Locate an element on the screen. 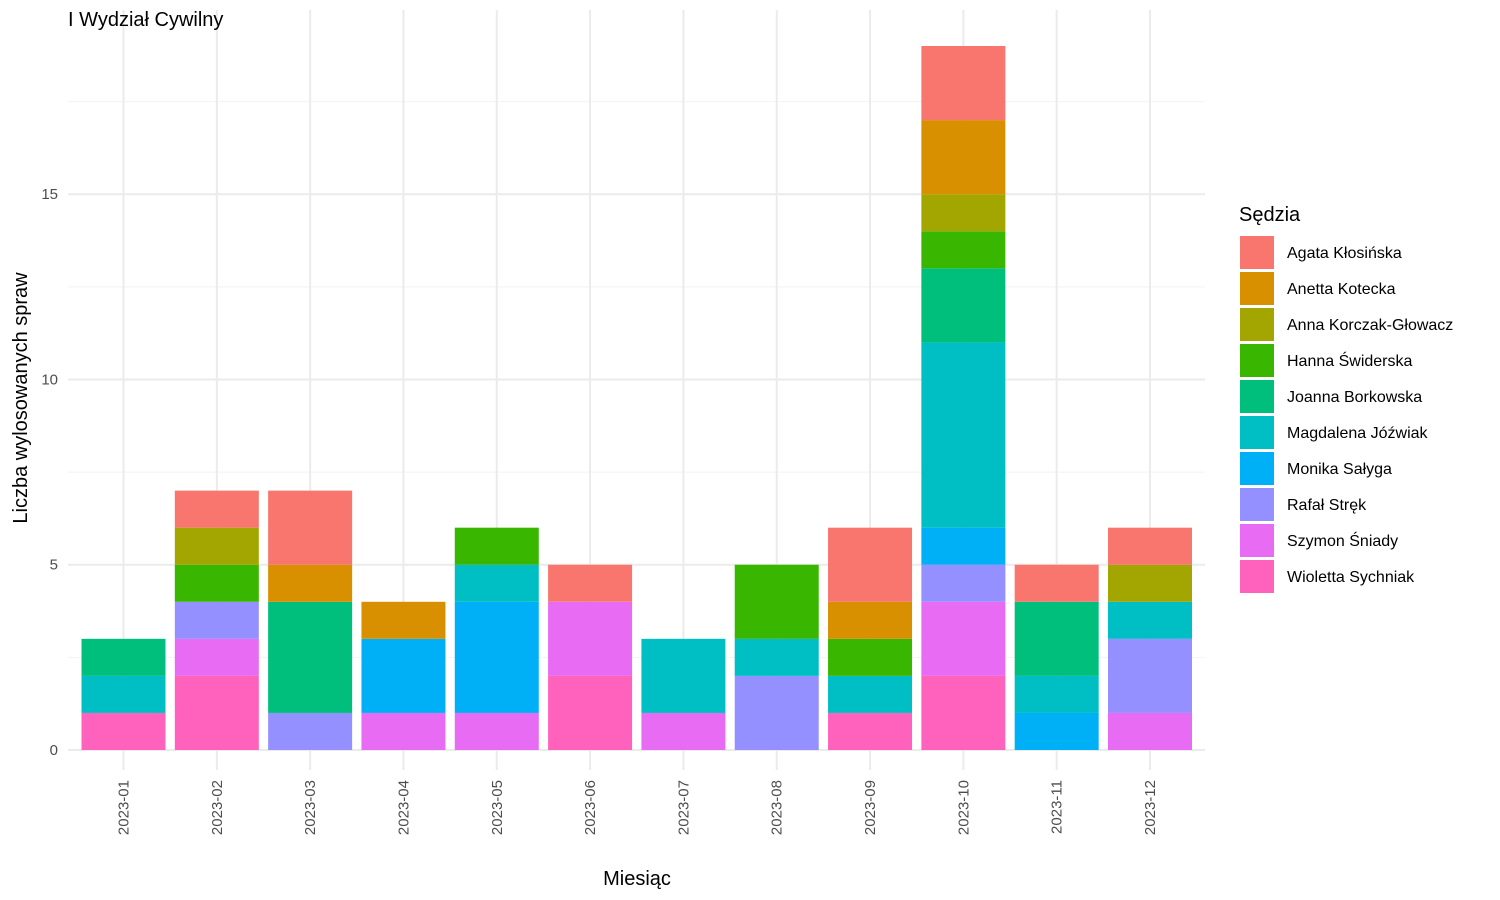  y-tick-label: 0 is located at coordinates (54, 750).